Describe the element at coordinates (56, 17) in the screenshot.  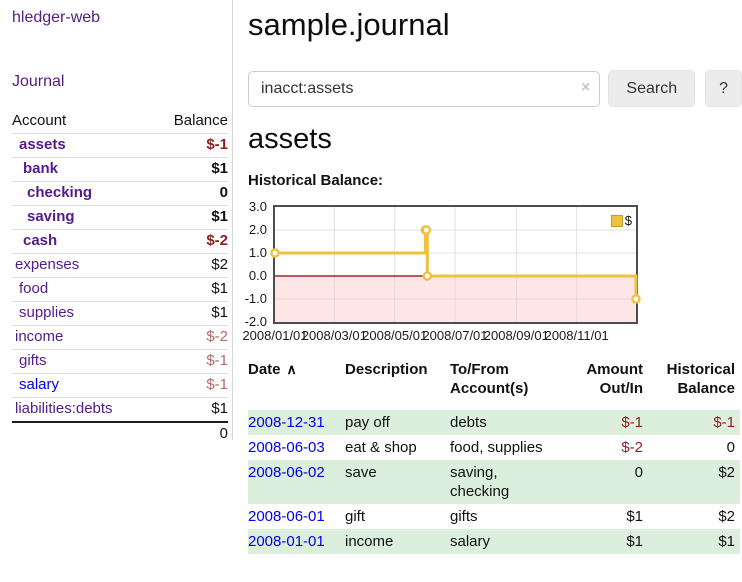
I see `brand-link: hledger-web` at that location.